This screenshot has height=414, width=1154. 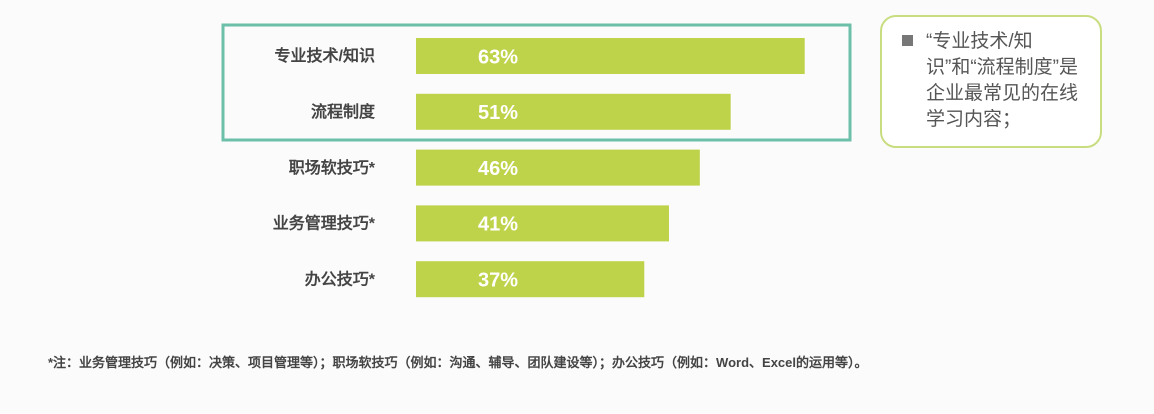 I want to click on bullet, so click(x=907, y=40).